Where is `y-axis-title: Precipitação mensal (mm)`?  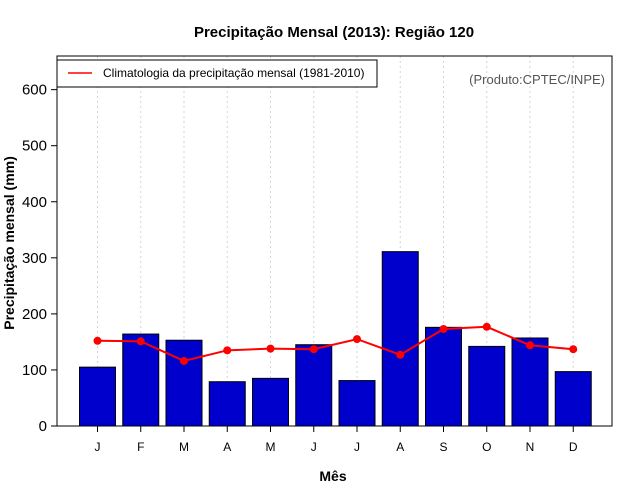 y-axis-title: Precipitação mensal (mm) is located at coordinates (9, 243).